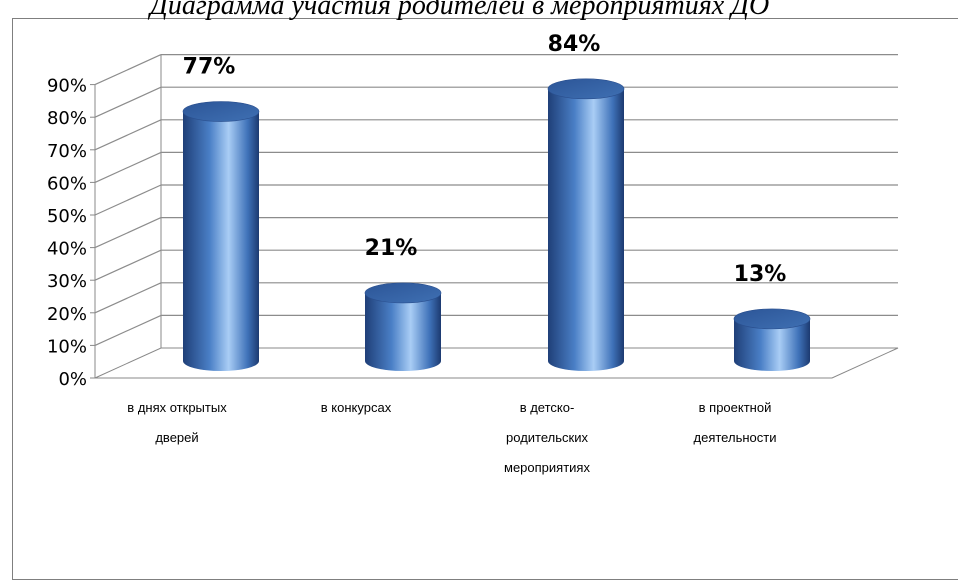 This screenshot has width=958, height=580. Describe the element at coordinates (67, 86) in the screenshot. I see `y-tick-label: 90%` at that location.